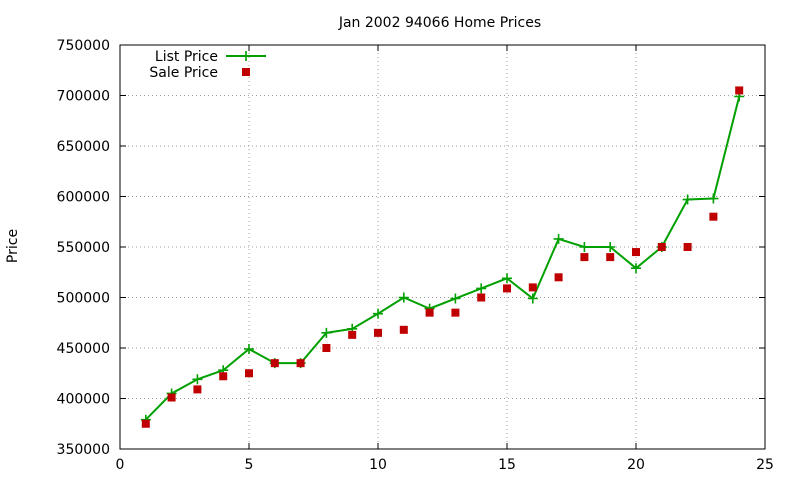  I want to click on y-tick-label: 350000, so click(83, 450).